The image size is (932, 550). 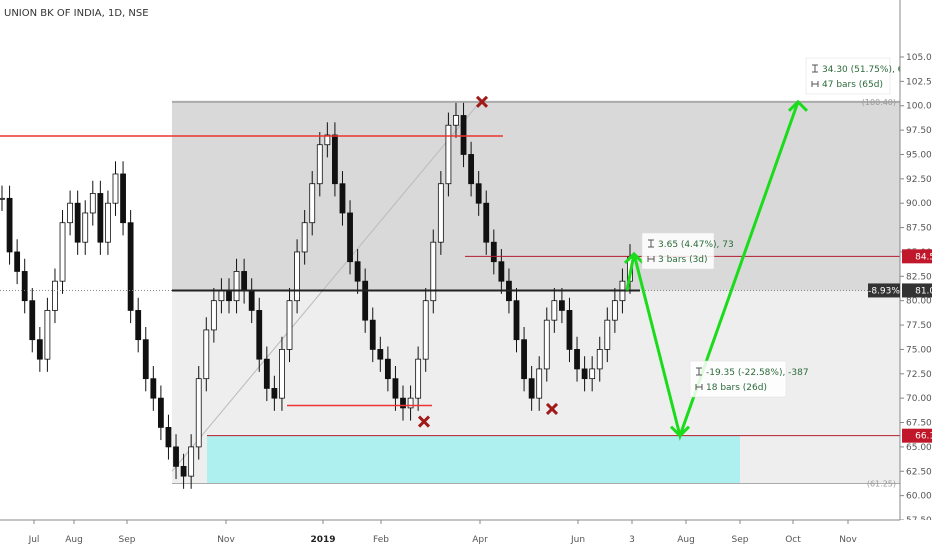 What do you see at coordinates (919, 58) in the screenshot?
I see `price-tick-label: 105.00` at bounding box center [919, 58].